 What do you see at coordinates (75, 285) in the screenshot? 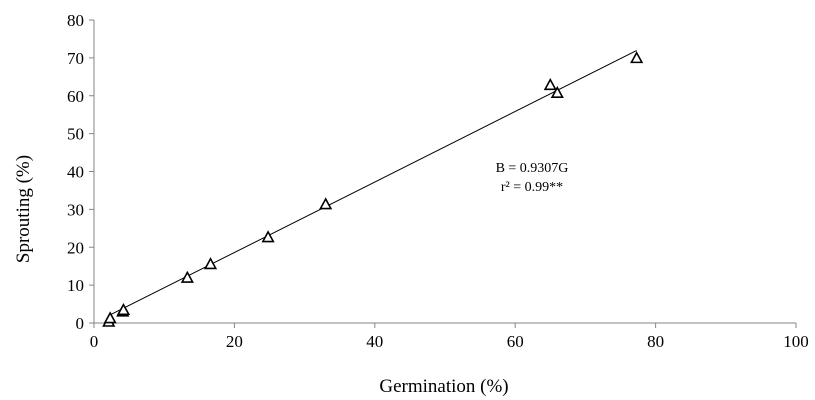
I see `y-tick-label: 10` at bounding box center [75, 285].